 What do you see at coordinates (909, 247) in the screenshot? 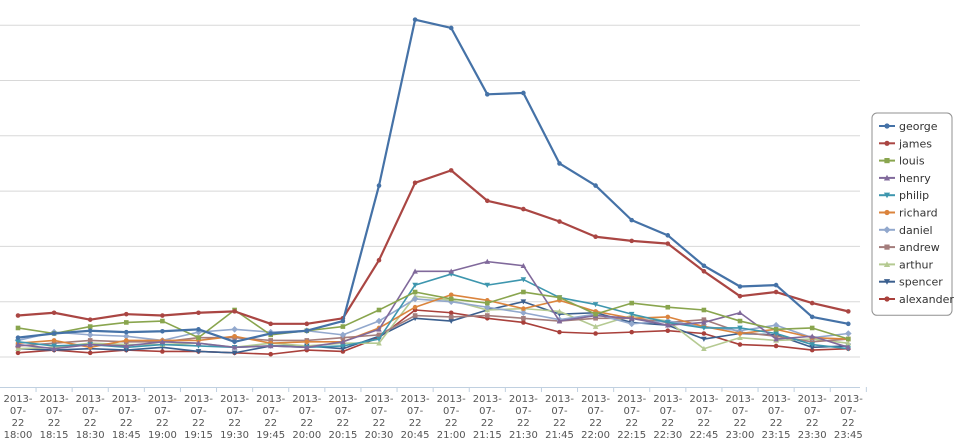
I see `legend-item-andrew: andrew` at bounding box center [909, 247].